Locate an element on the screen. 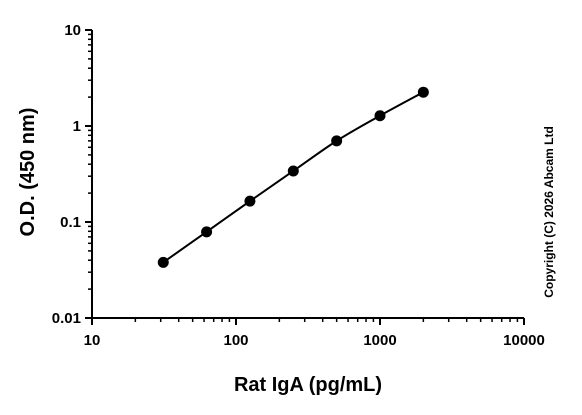 The width and height of the screenshot is (582, 415). y-tick-label: 0.1 is located at coordinates (70, 222).